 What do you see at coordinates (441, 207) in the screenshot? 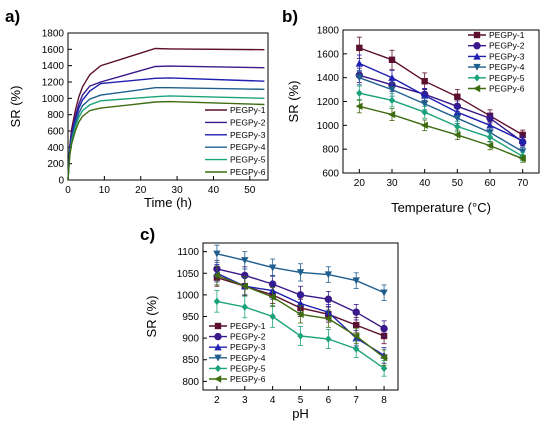
I see `x-axis-label: Temperature (°C)` at bounding box center [441, 207].